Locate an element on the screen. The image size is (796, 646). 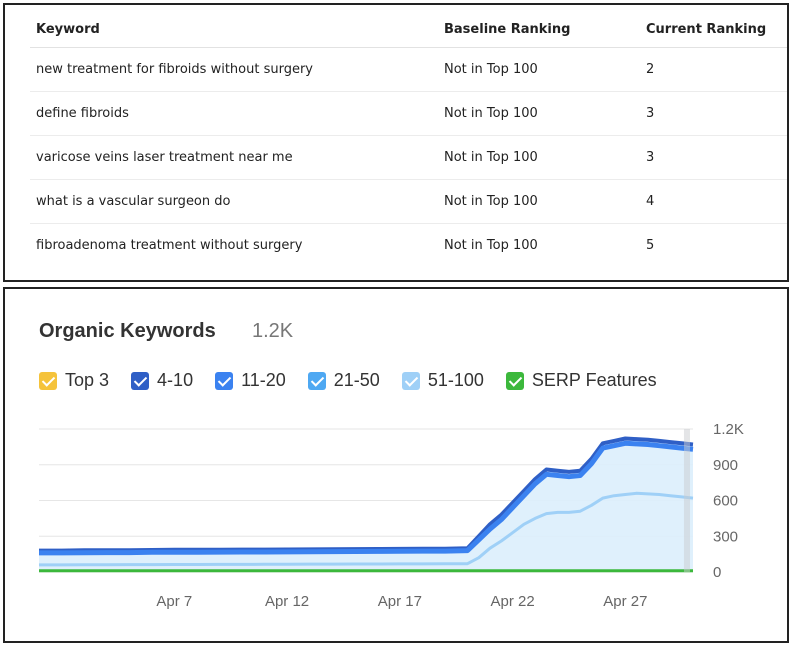
keyword-cell: varicose veins laser treatment near me is located at coordinates (234, 157).